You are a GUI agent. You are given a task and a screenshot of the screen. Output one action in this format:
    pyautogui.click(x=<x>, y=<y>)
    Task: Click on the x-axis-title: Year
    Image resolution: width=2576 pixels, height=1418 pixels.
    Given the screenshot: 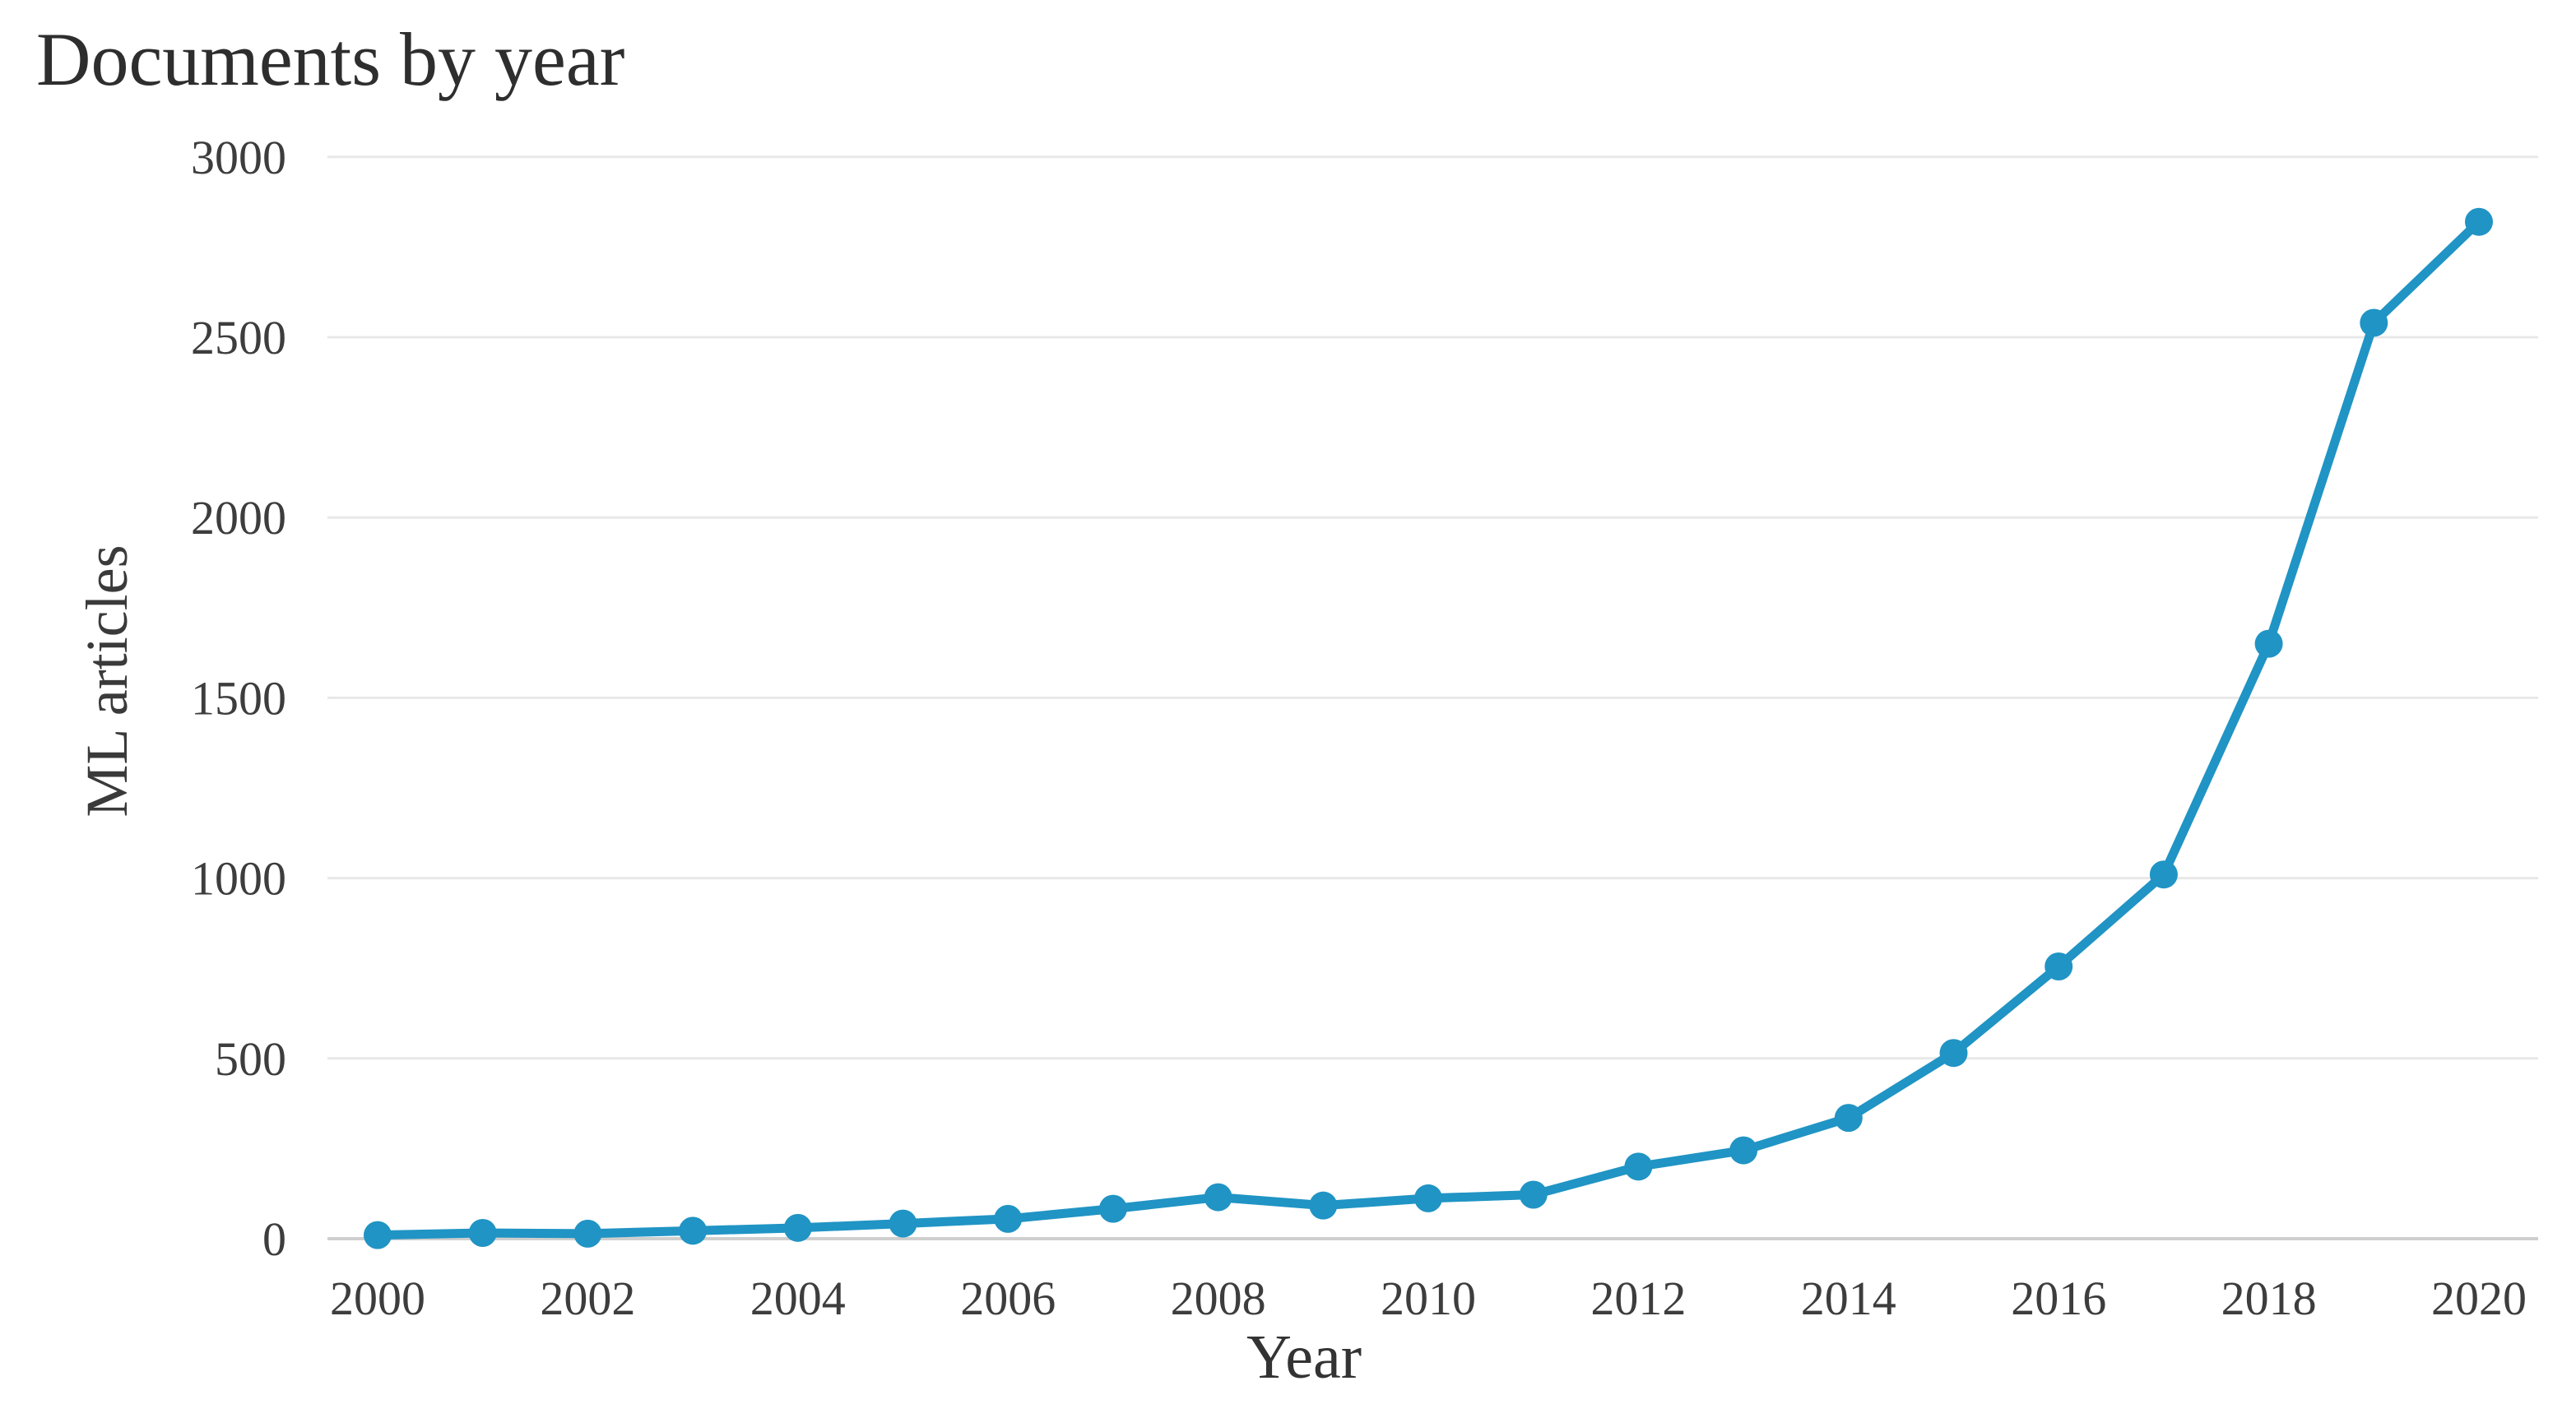 What is the action you would take?
    pyautogui.click(x=1304, y=1358)
    